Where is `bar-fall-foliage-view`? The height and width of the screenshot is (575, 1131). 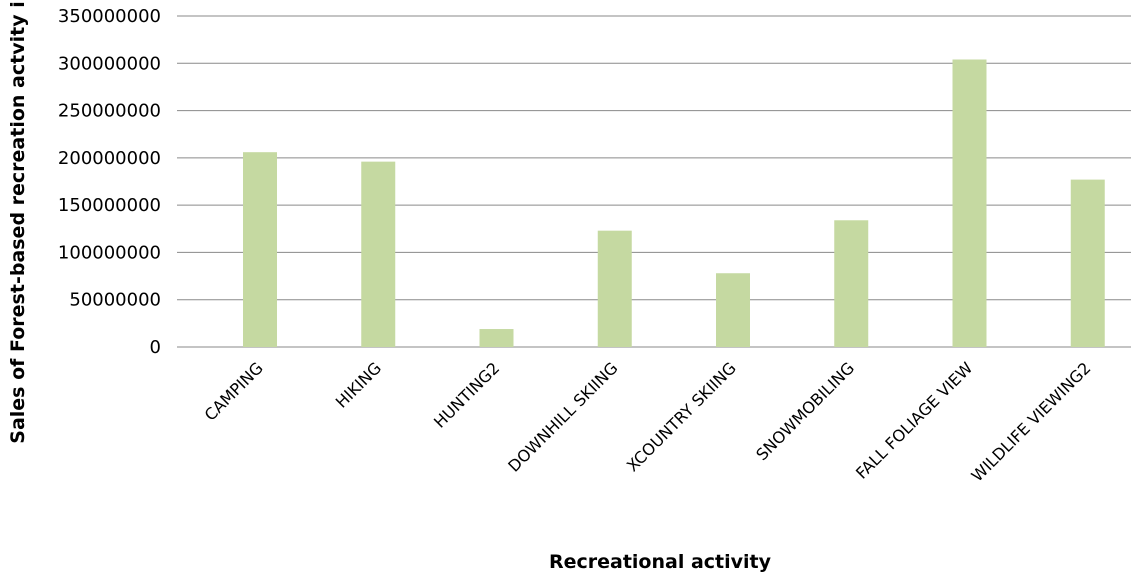 bar-fall-foliage-view is located at coordinates (969, 203).